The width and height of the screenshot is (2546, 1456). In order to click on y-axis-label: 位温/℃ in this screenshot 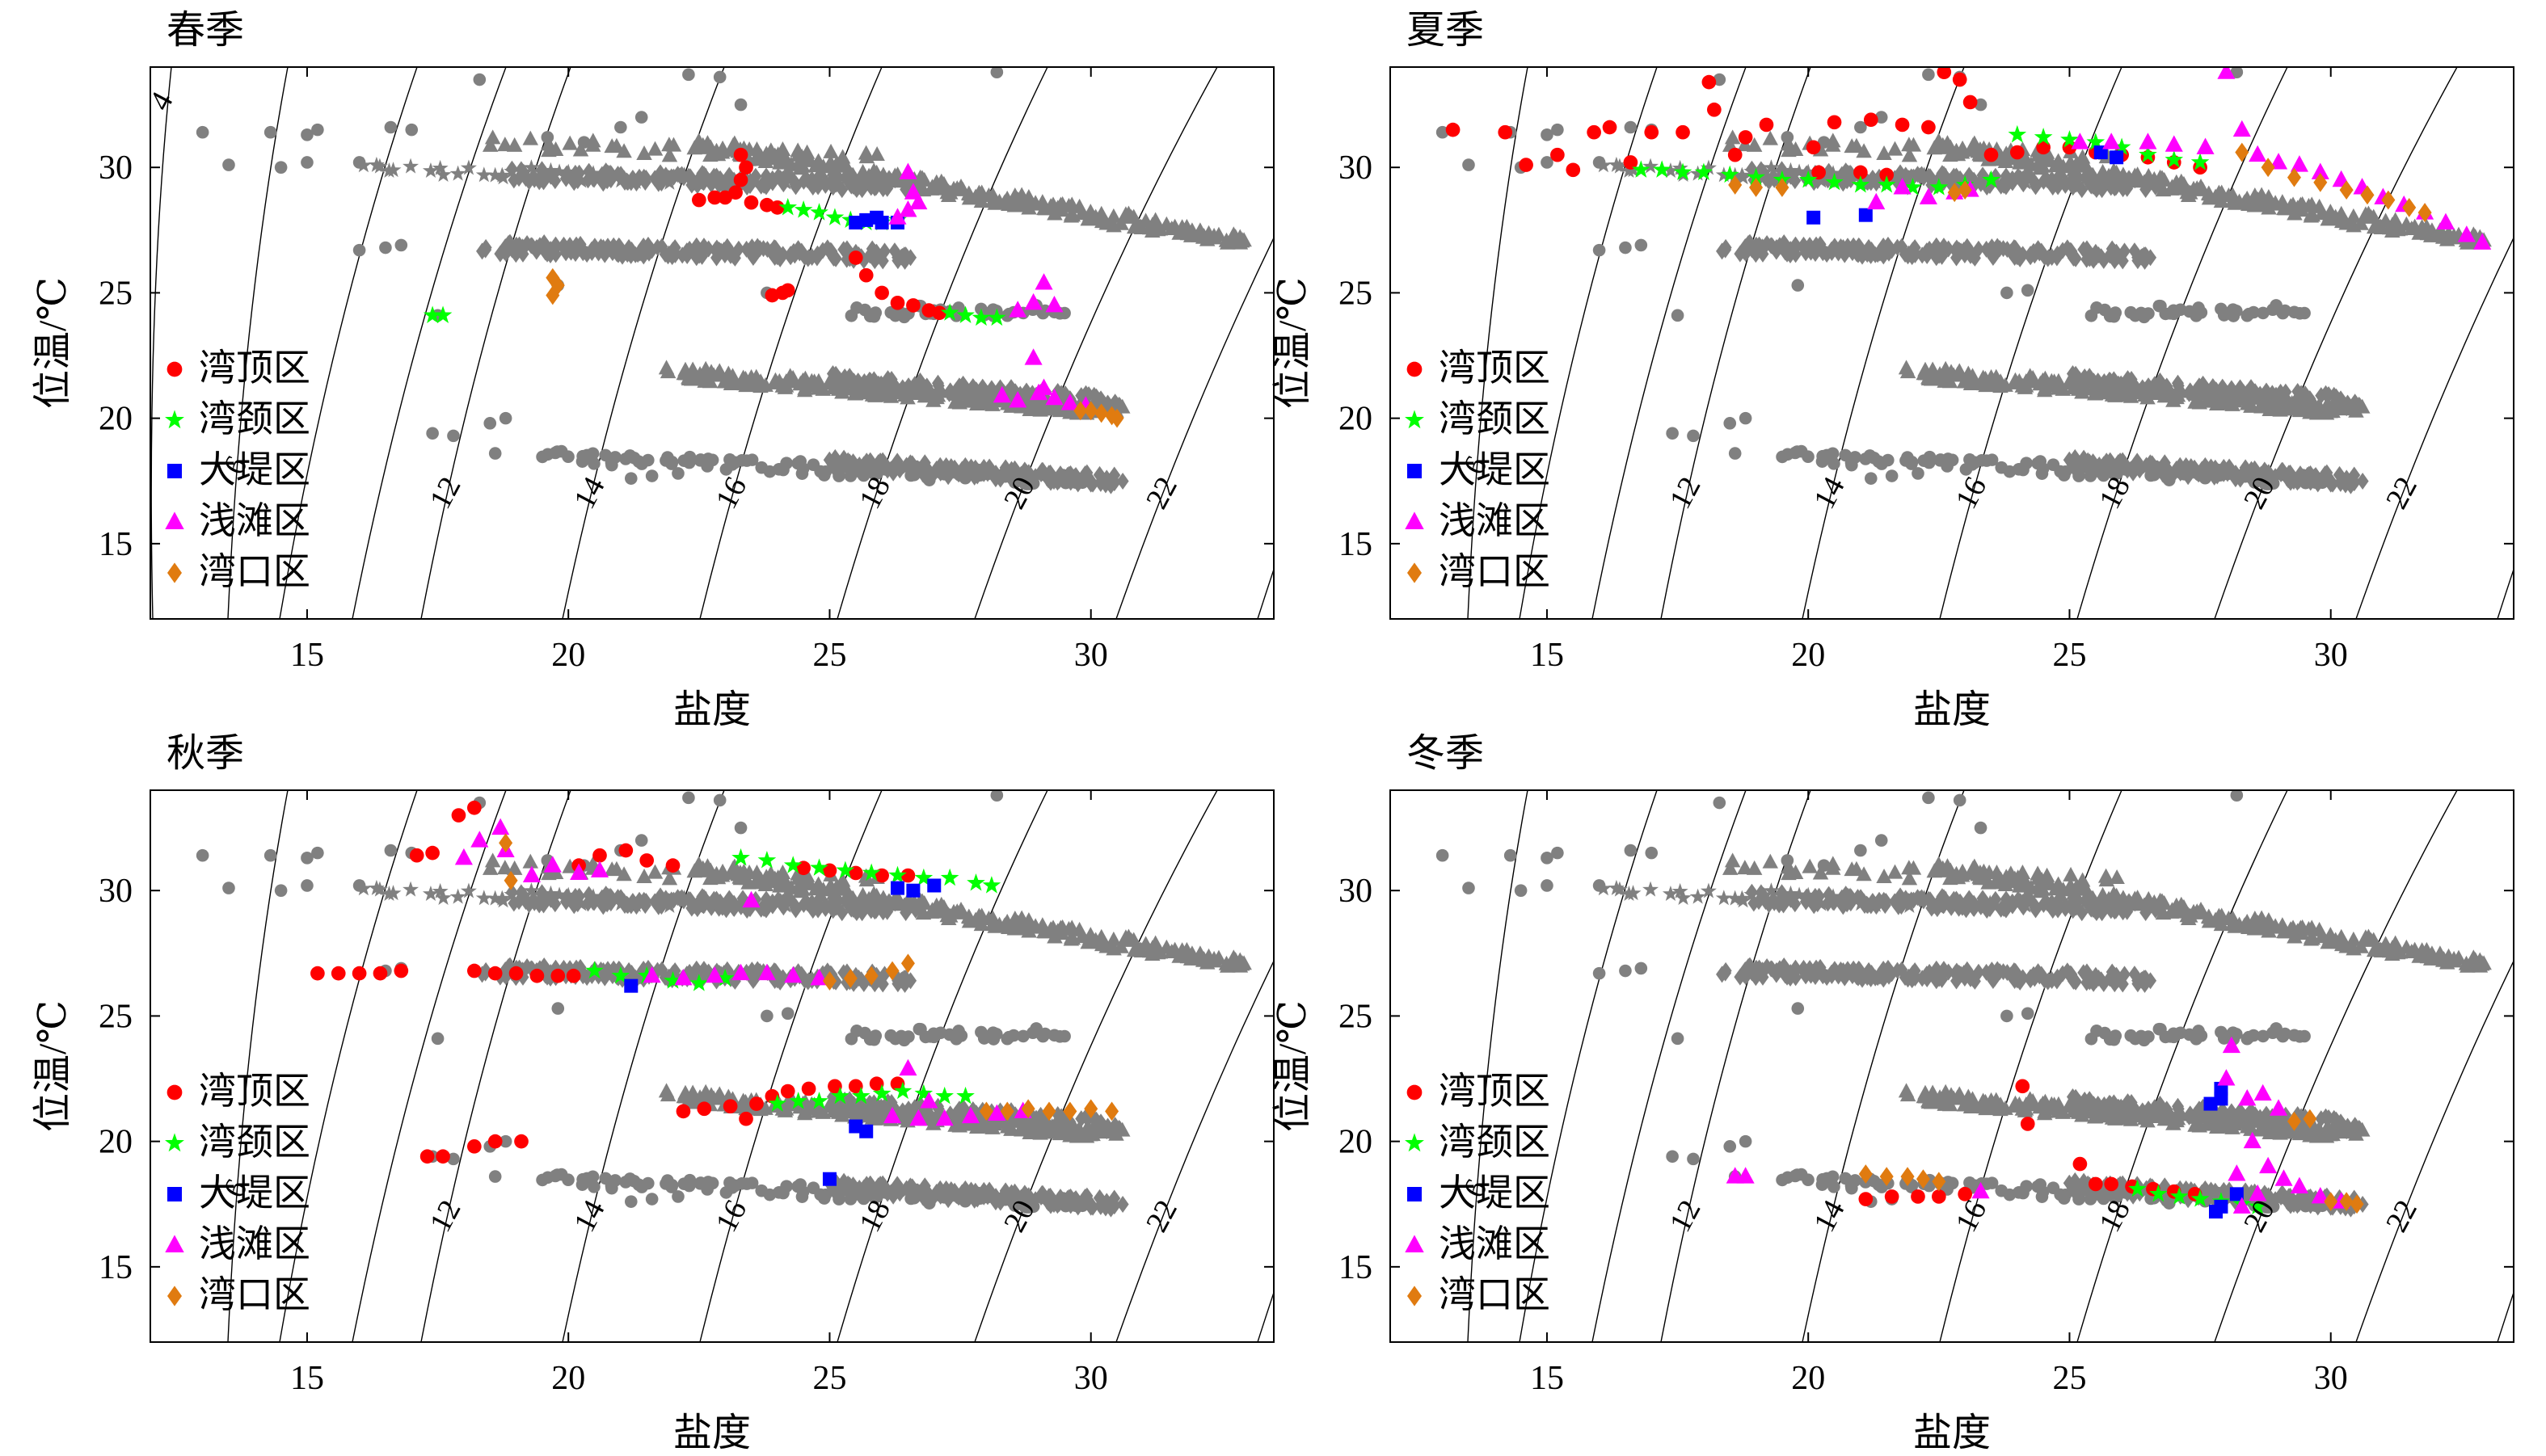, I will do `click(53, 343)`.